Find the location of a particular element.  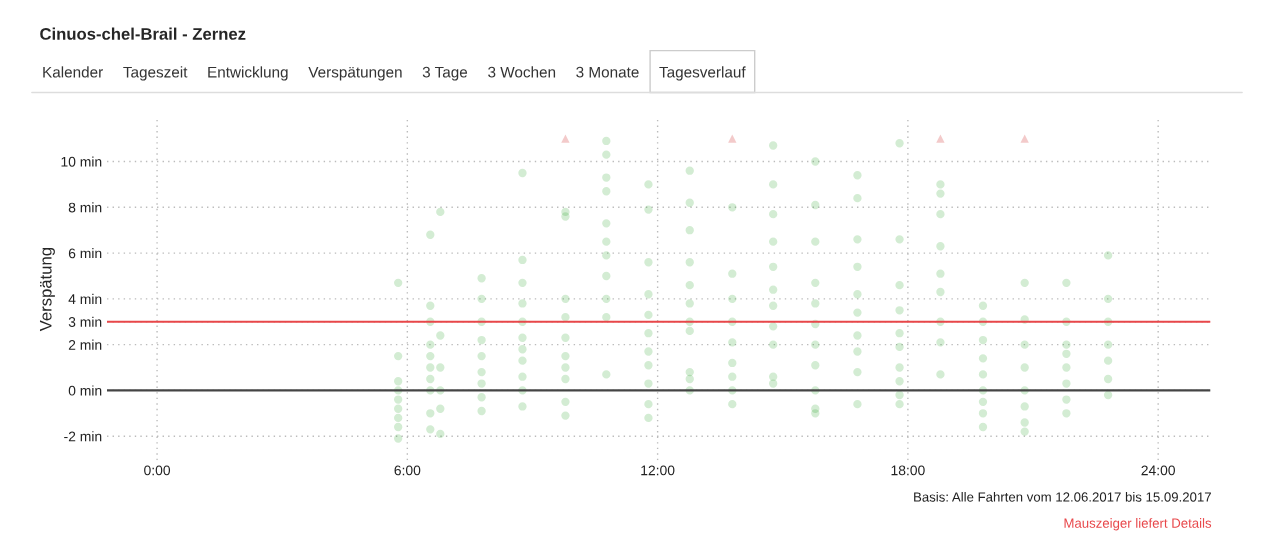

x-tick-label: 0:00 is located at coordinates (157, 470).